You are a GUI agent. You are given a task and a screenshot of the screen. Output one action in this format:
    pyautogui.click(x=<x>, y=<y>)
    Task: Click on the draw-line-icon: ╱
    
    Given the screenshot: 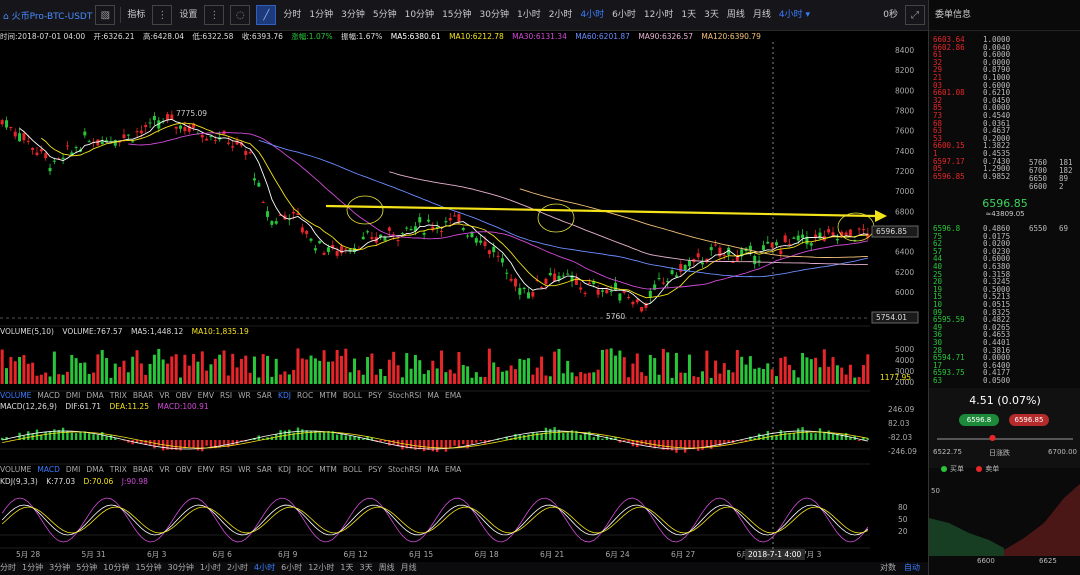 What is the action you would take?
    pyautogui.click(x=266, y=15)
    